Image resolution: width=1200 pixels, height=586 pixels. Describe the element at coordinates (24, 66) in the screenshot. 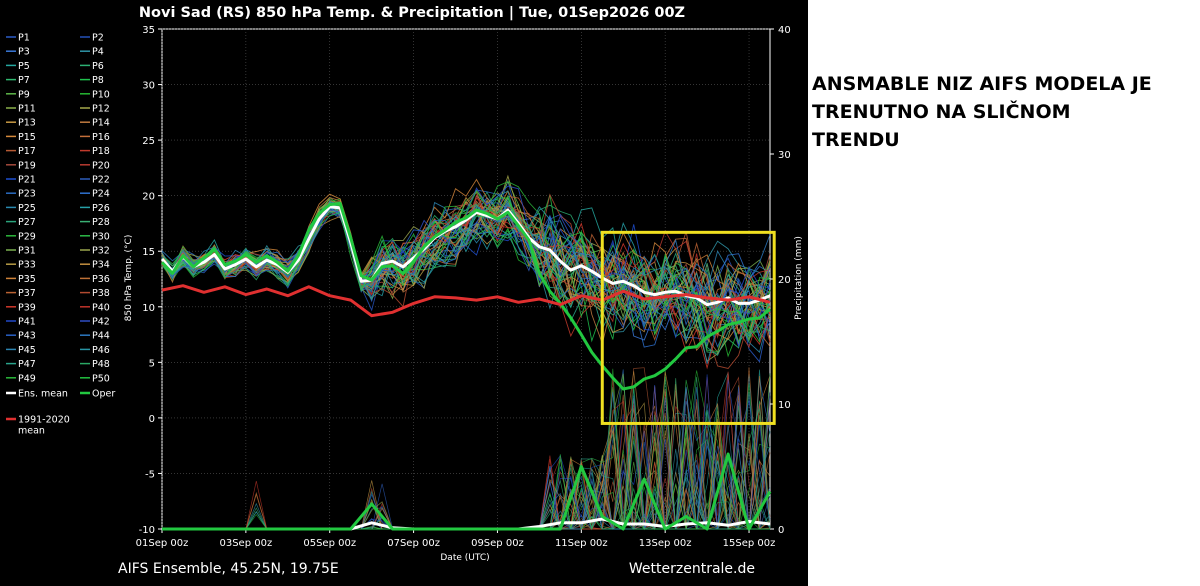

I see `legend-label-P5: P5` at that location.